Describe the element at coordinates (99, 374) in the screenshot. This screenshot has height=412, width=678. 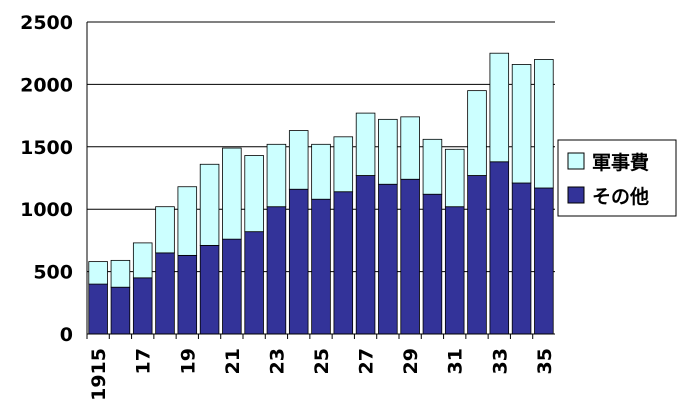
I see `x-tick-label: 1915` at that location.